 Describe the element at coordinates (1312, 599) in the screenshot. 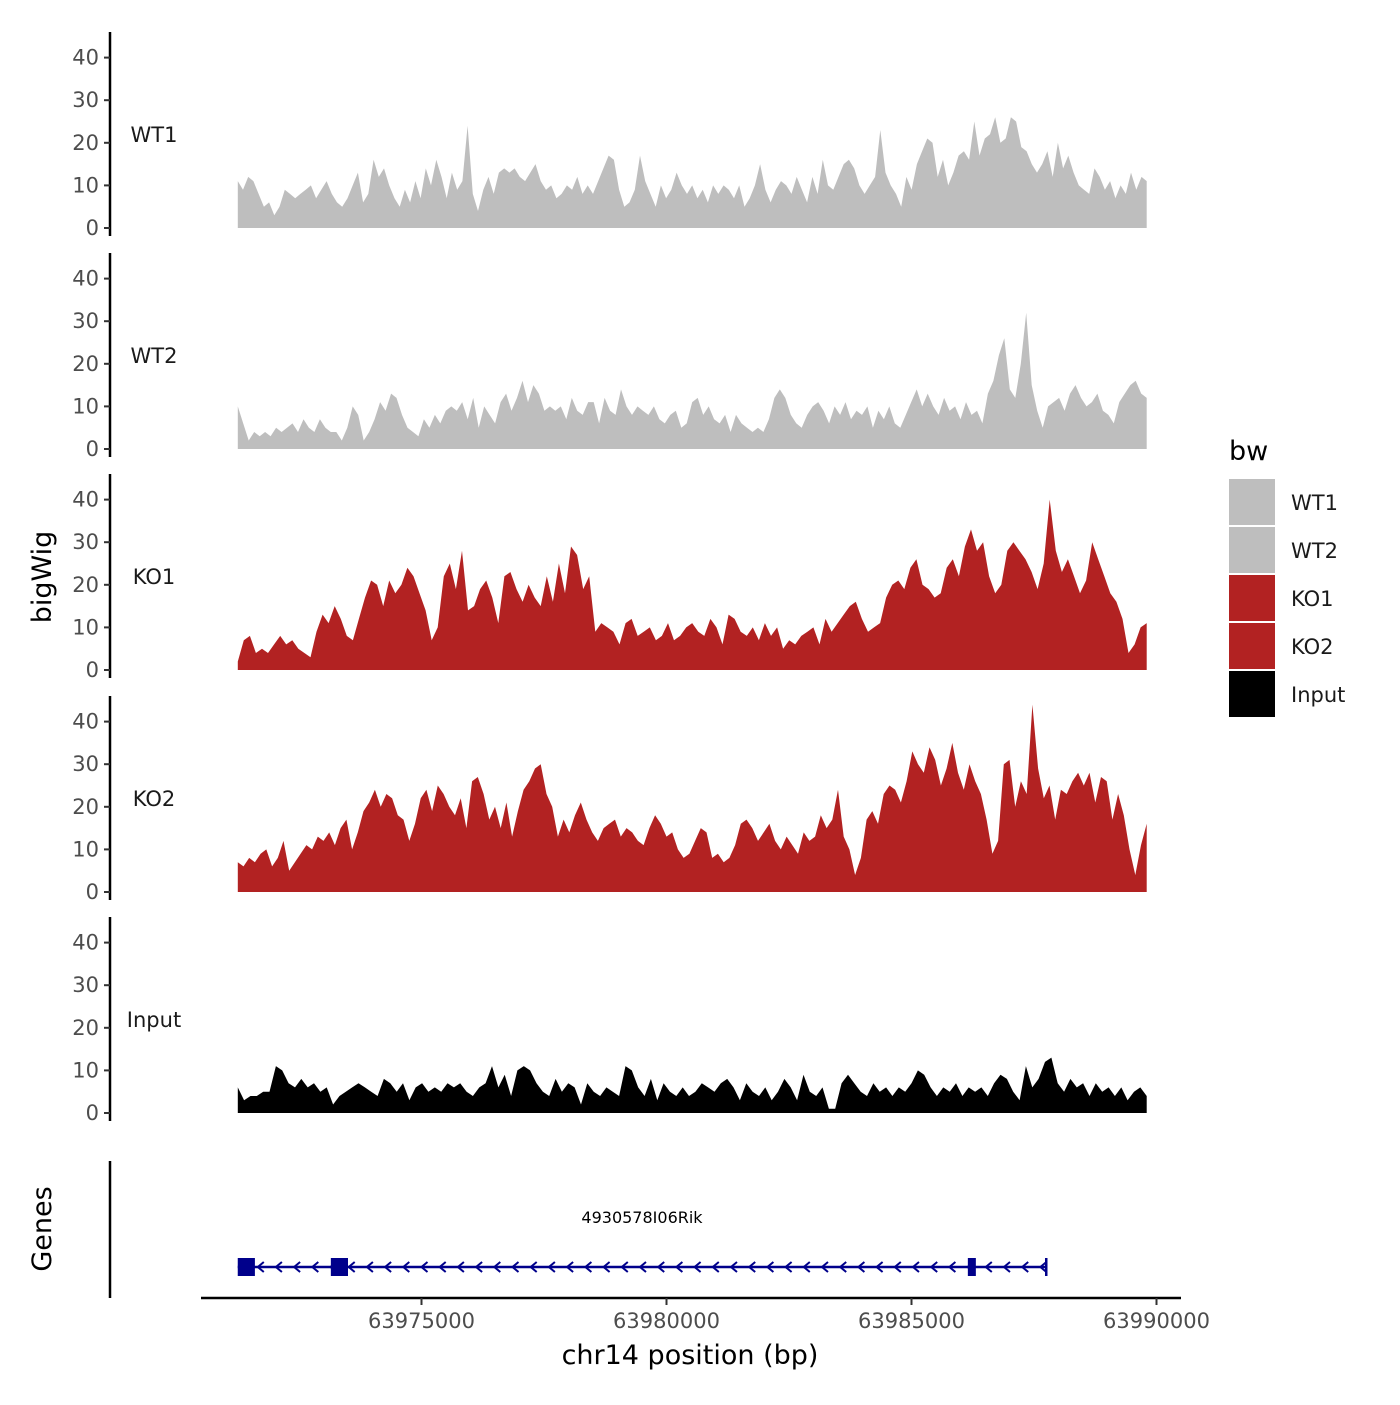

I see `legend-label-ko1: KO1` at that location.